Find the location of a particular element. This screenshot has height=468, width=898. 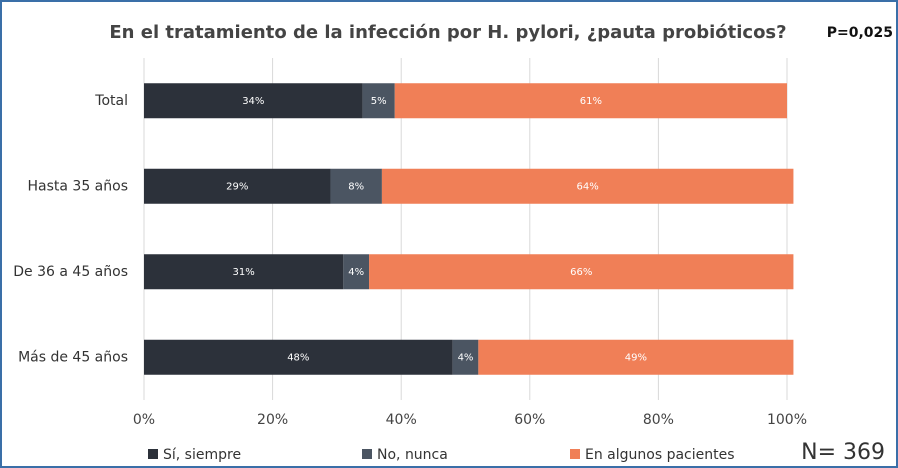

value-label: 49% is located at coordinates (636, 357).